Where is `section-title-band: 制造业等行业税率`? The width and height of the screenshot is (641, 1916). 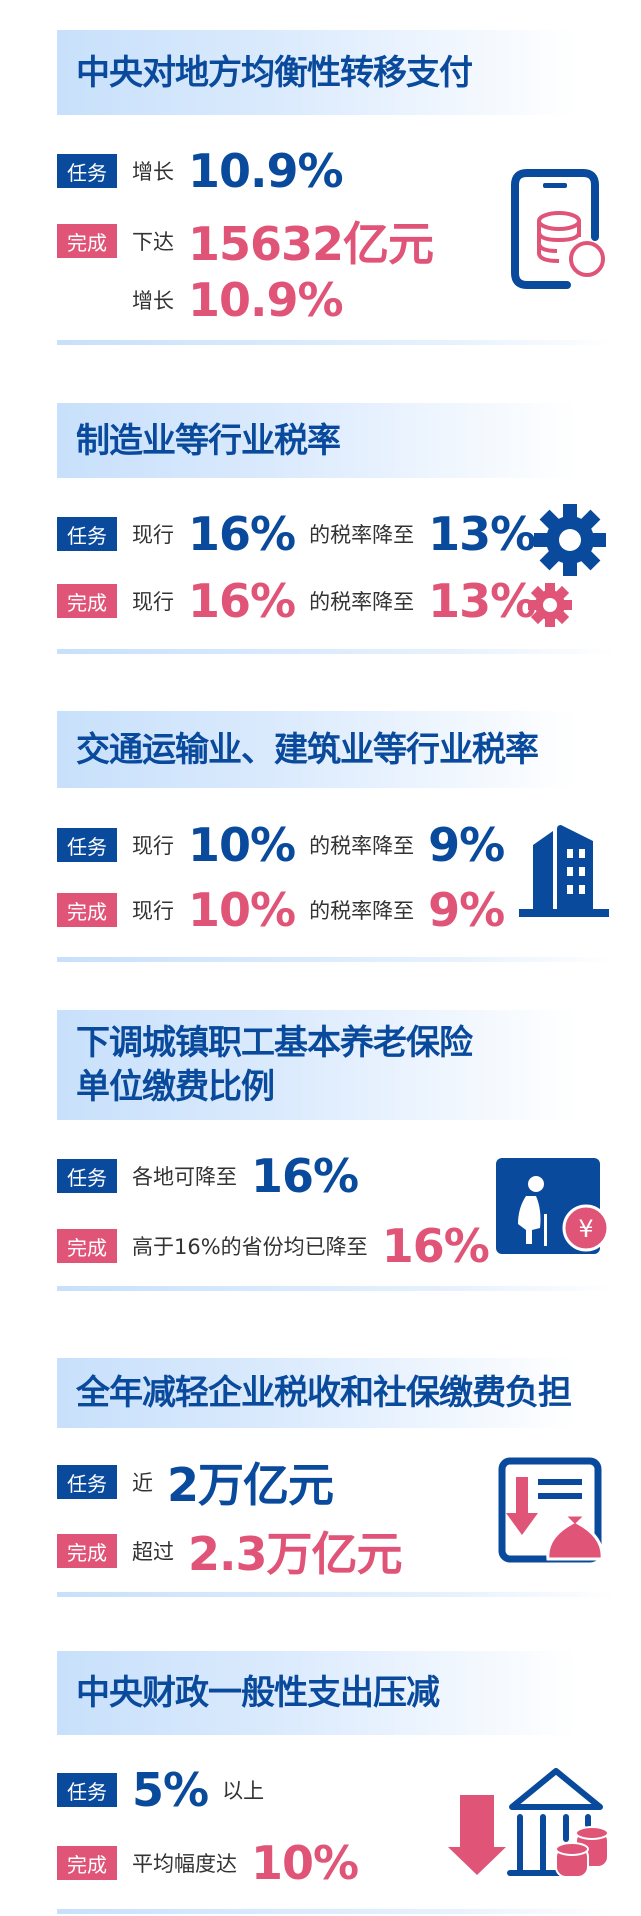
section-title-band: 制造业等行业税率 is located at coordinates (317, 440).